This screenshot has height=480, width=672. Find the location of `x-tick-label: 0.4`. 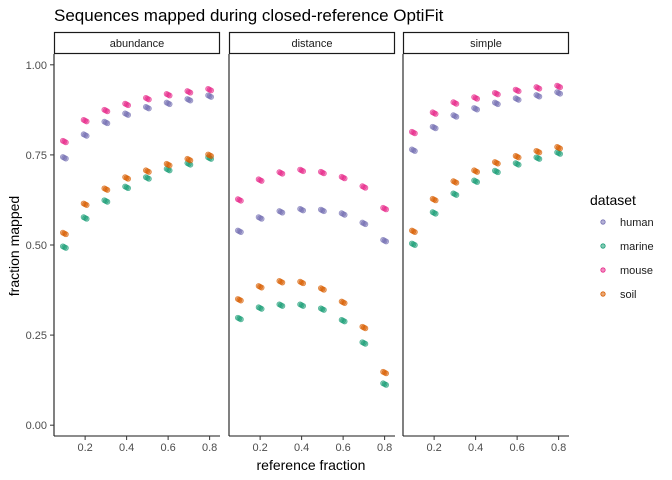

x-tick-label: 0.4 is located at coordinates (475, 448).